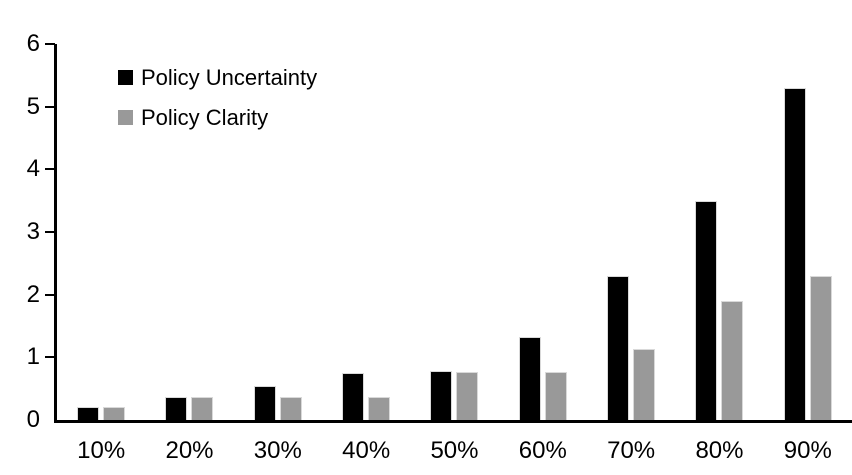 Image resolution: width=852 pixels, height=475 pixels. I want to click on legend-item-policy-uncertainty: Policy Uncertainty, so click(217, 77).